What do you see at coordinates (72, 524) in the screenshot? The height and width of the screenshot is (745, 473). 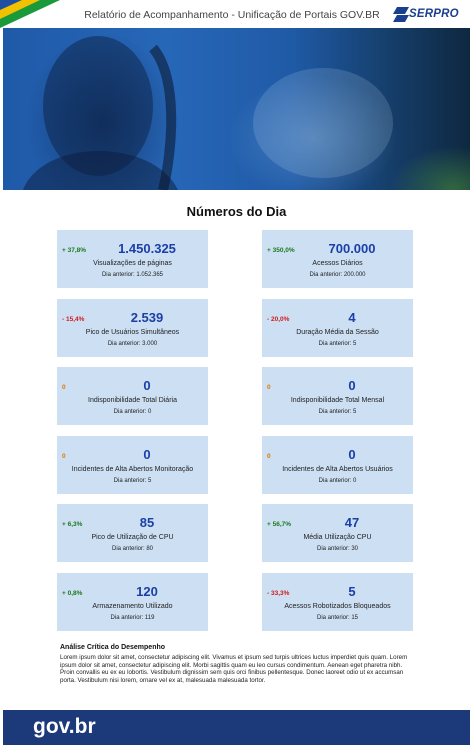 I see `metric-change: + 6,3%` at bounding box center [72, 524].